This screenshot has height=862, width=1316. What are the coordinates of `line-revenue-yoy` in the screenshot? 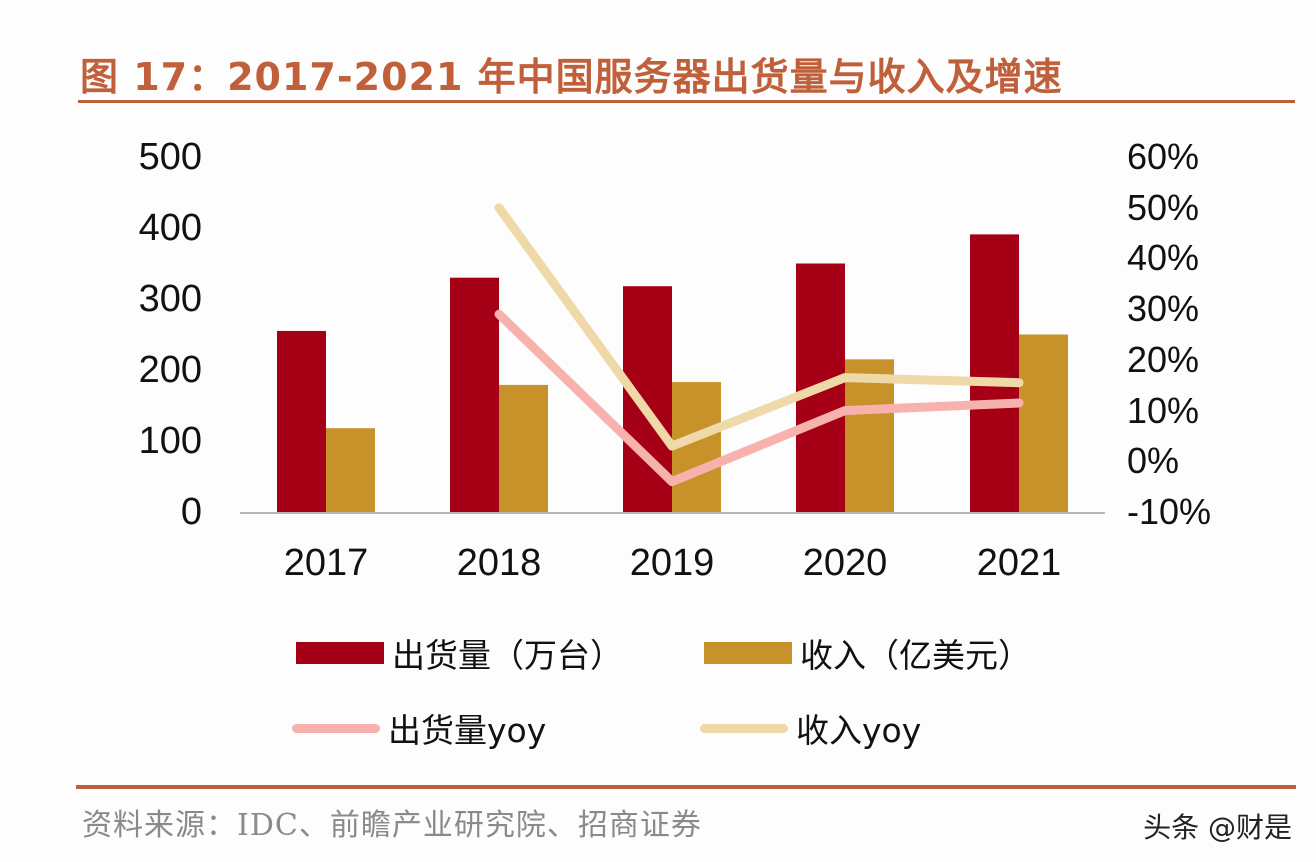 It's located at (759, 327).